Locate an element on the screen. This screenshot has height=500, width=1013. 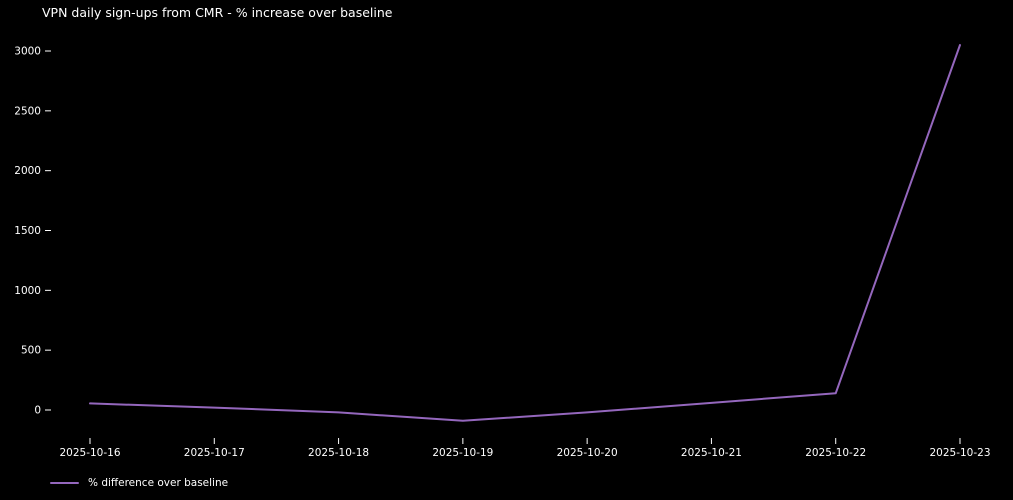
y-tick-label: 1000 is located at coordinates (27, 291).